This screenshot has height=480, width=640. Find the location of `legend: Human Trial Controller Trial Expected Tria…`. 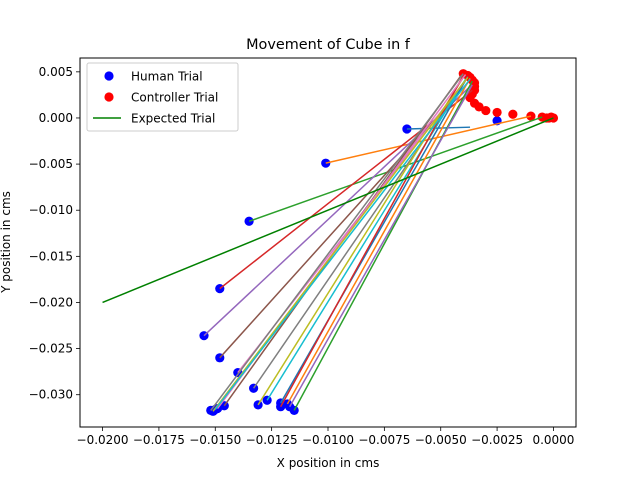

legend: Human Trial Controller Trial Expected Tria… is located at coordinates (162, 97).